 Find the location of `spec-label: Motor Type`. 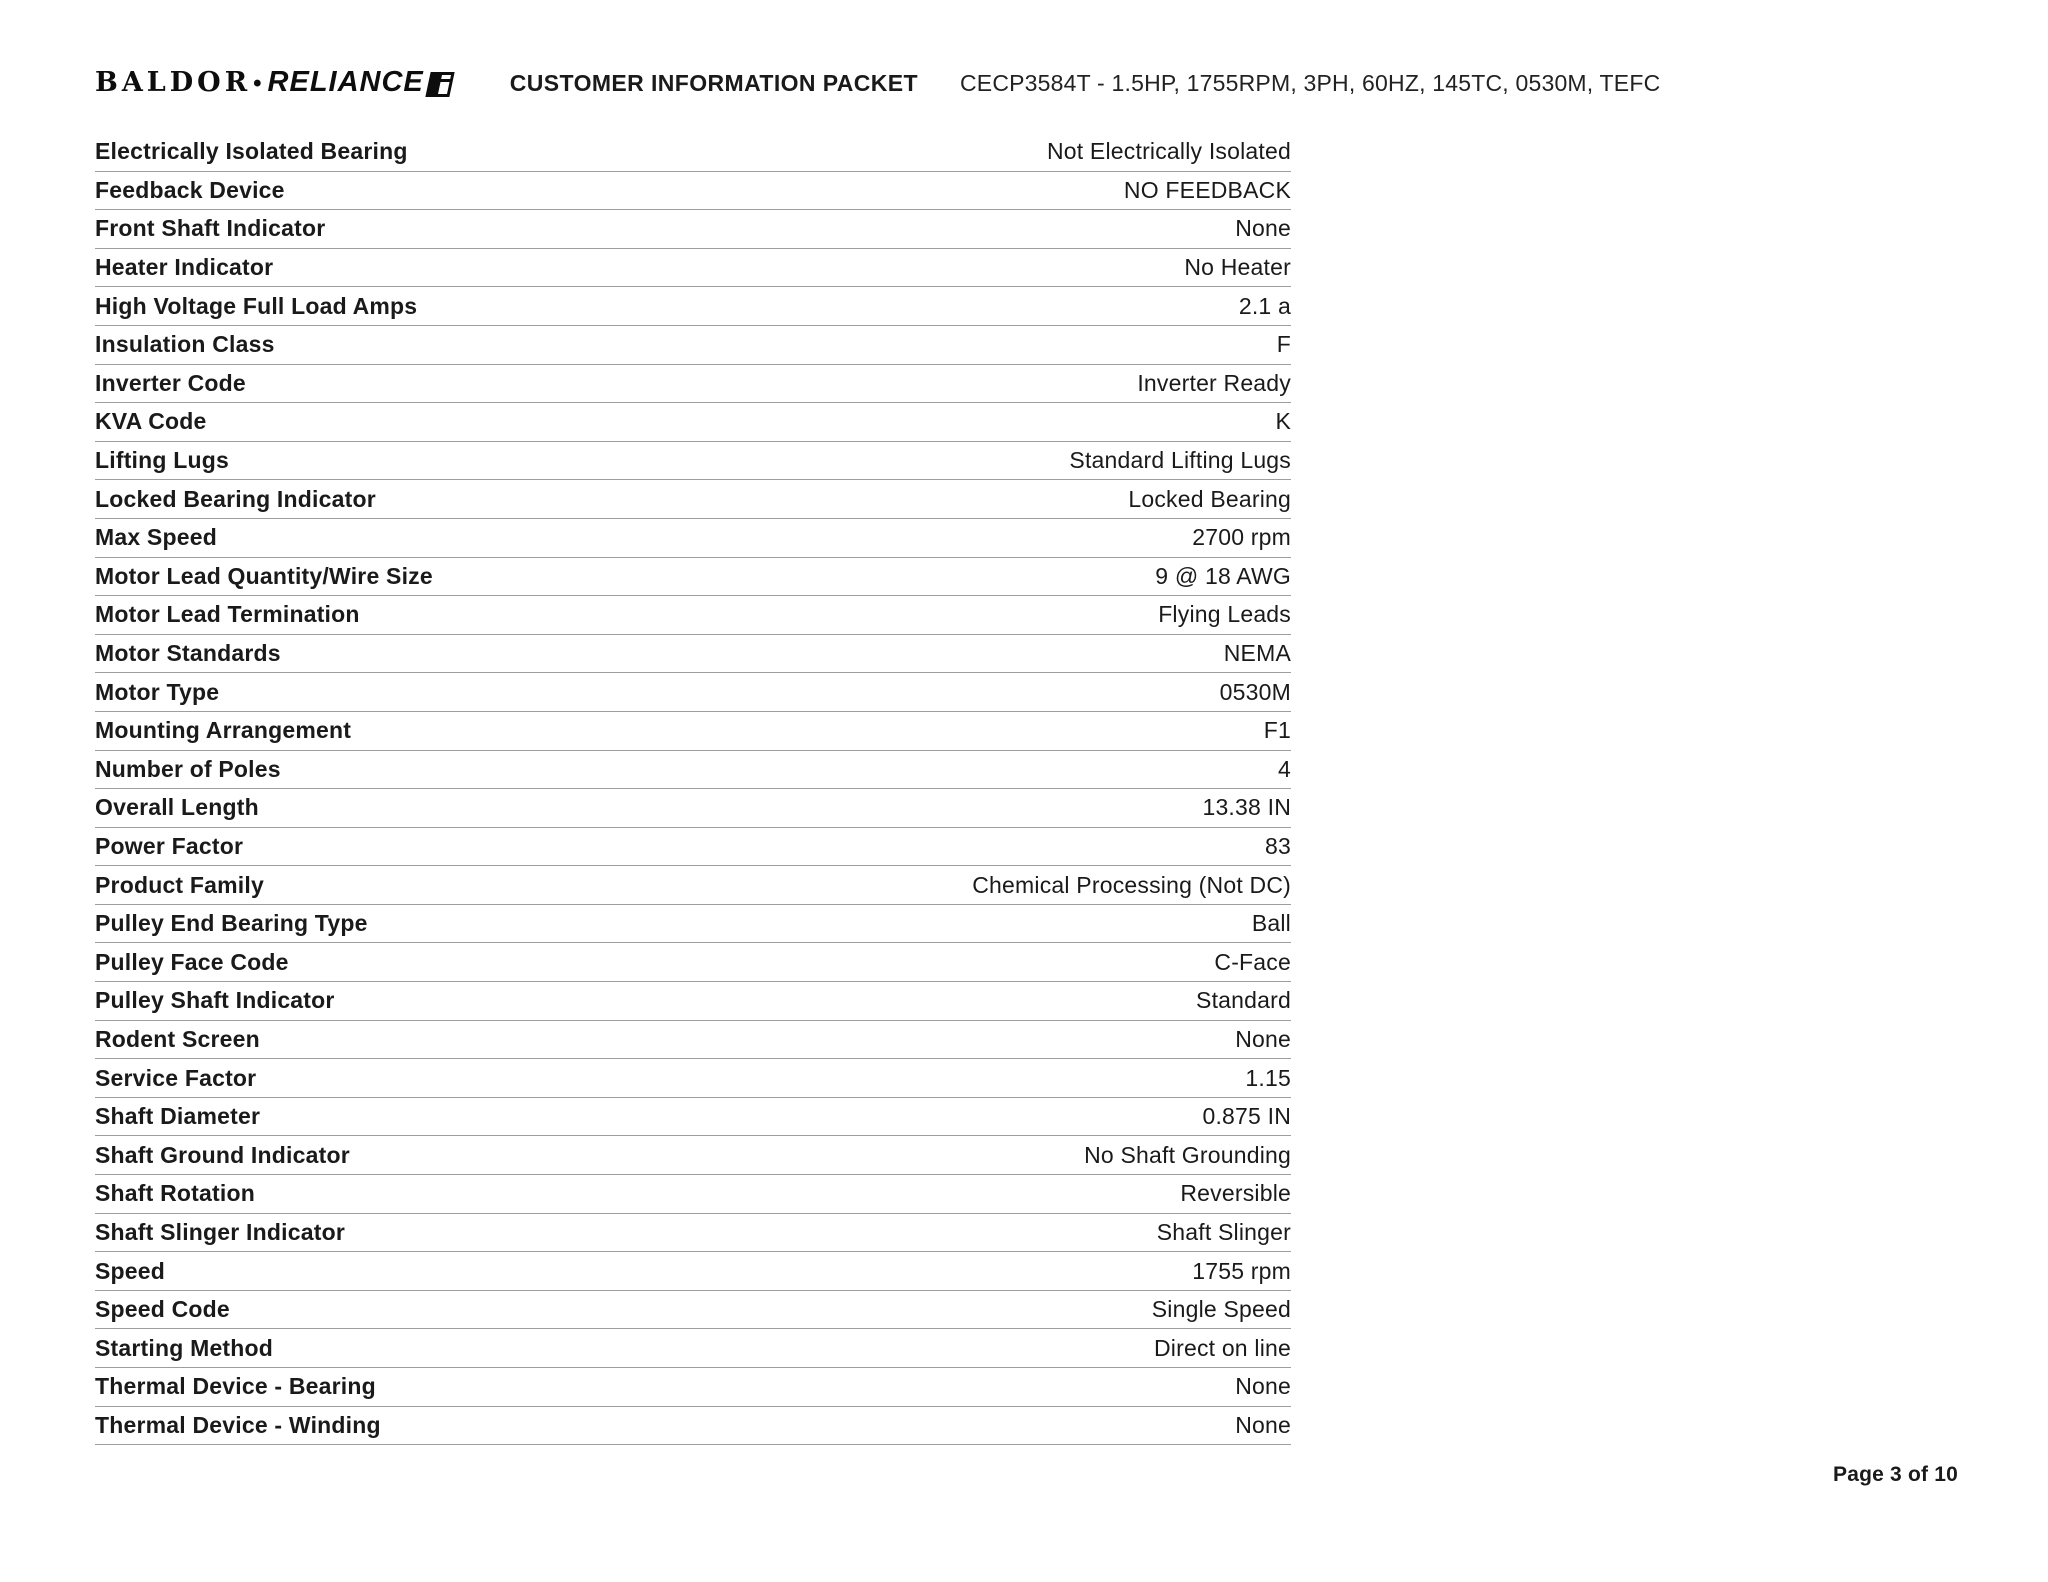

spec-label: Motor Type is located at coordinates (157, 691).